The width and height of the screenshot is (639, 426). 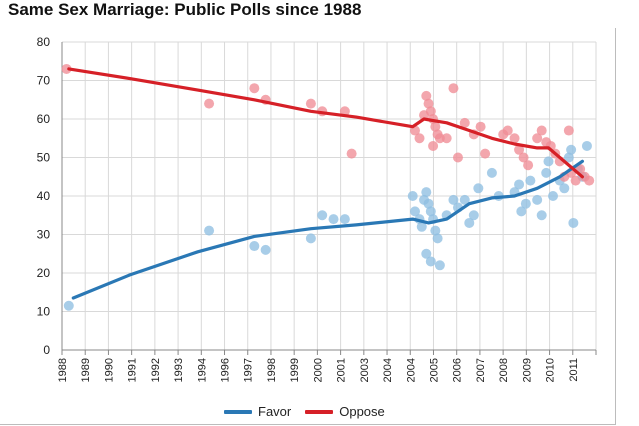 I want to click on legend-item-oppose: Oppose, so click(x=345, y=411).